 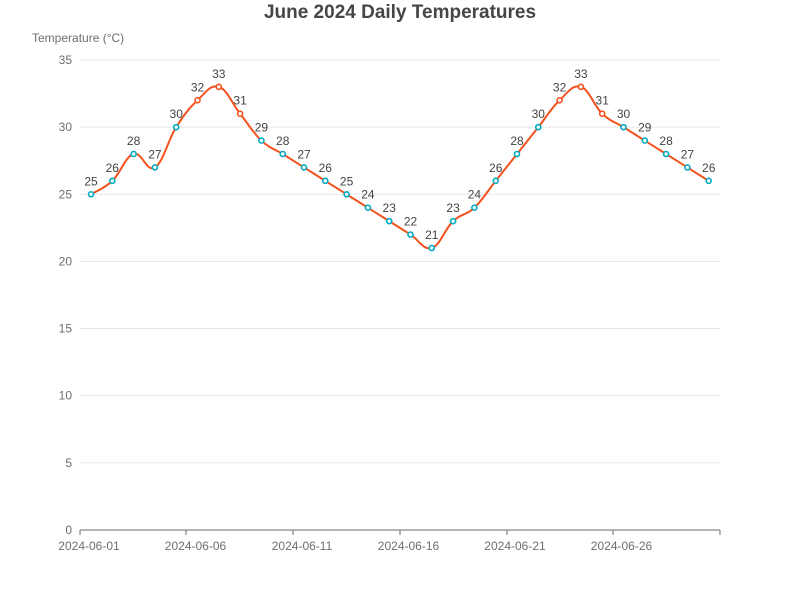 I want to click on x-tick-label: 2024-06-01, so click(x=89, y=546).